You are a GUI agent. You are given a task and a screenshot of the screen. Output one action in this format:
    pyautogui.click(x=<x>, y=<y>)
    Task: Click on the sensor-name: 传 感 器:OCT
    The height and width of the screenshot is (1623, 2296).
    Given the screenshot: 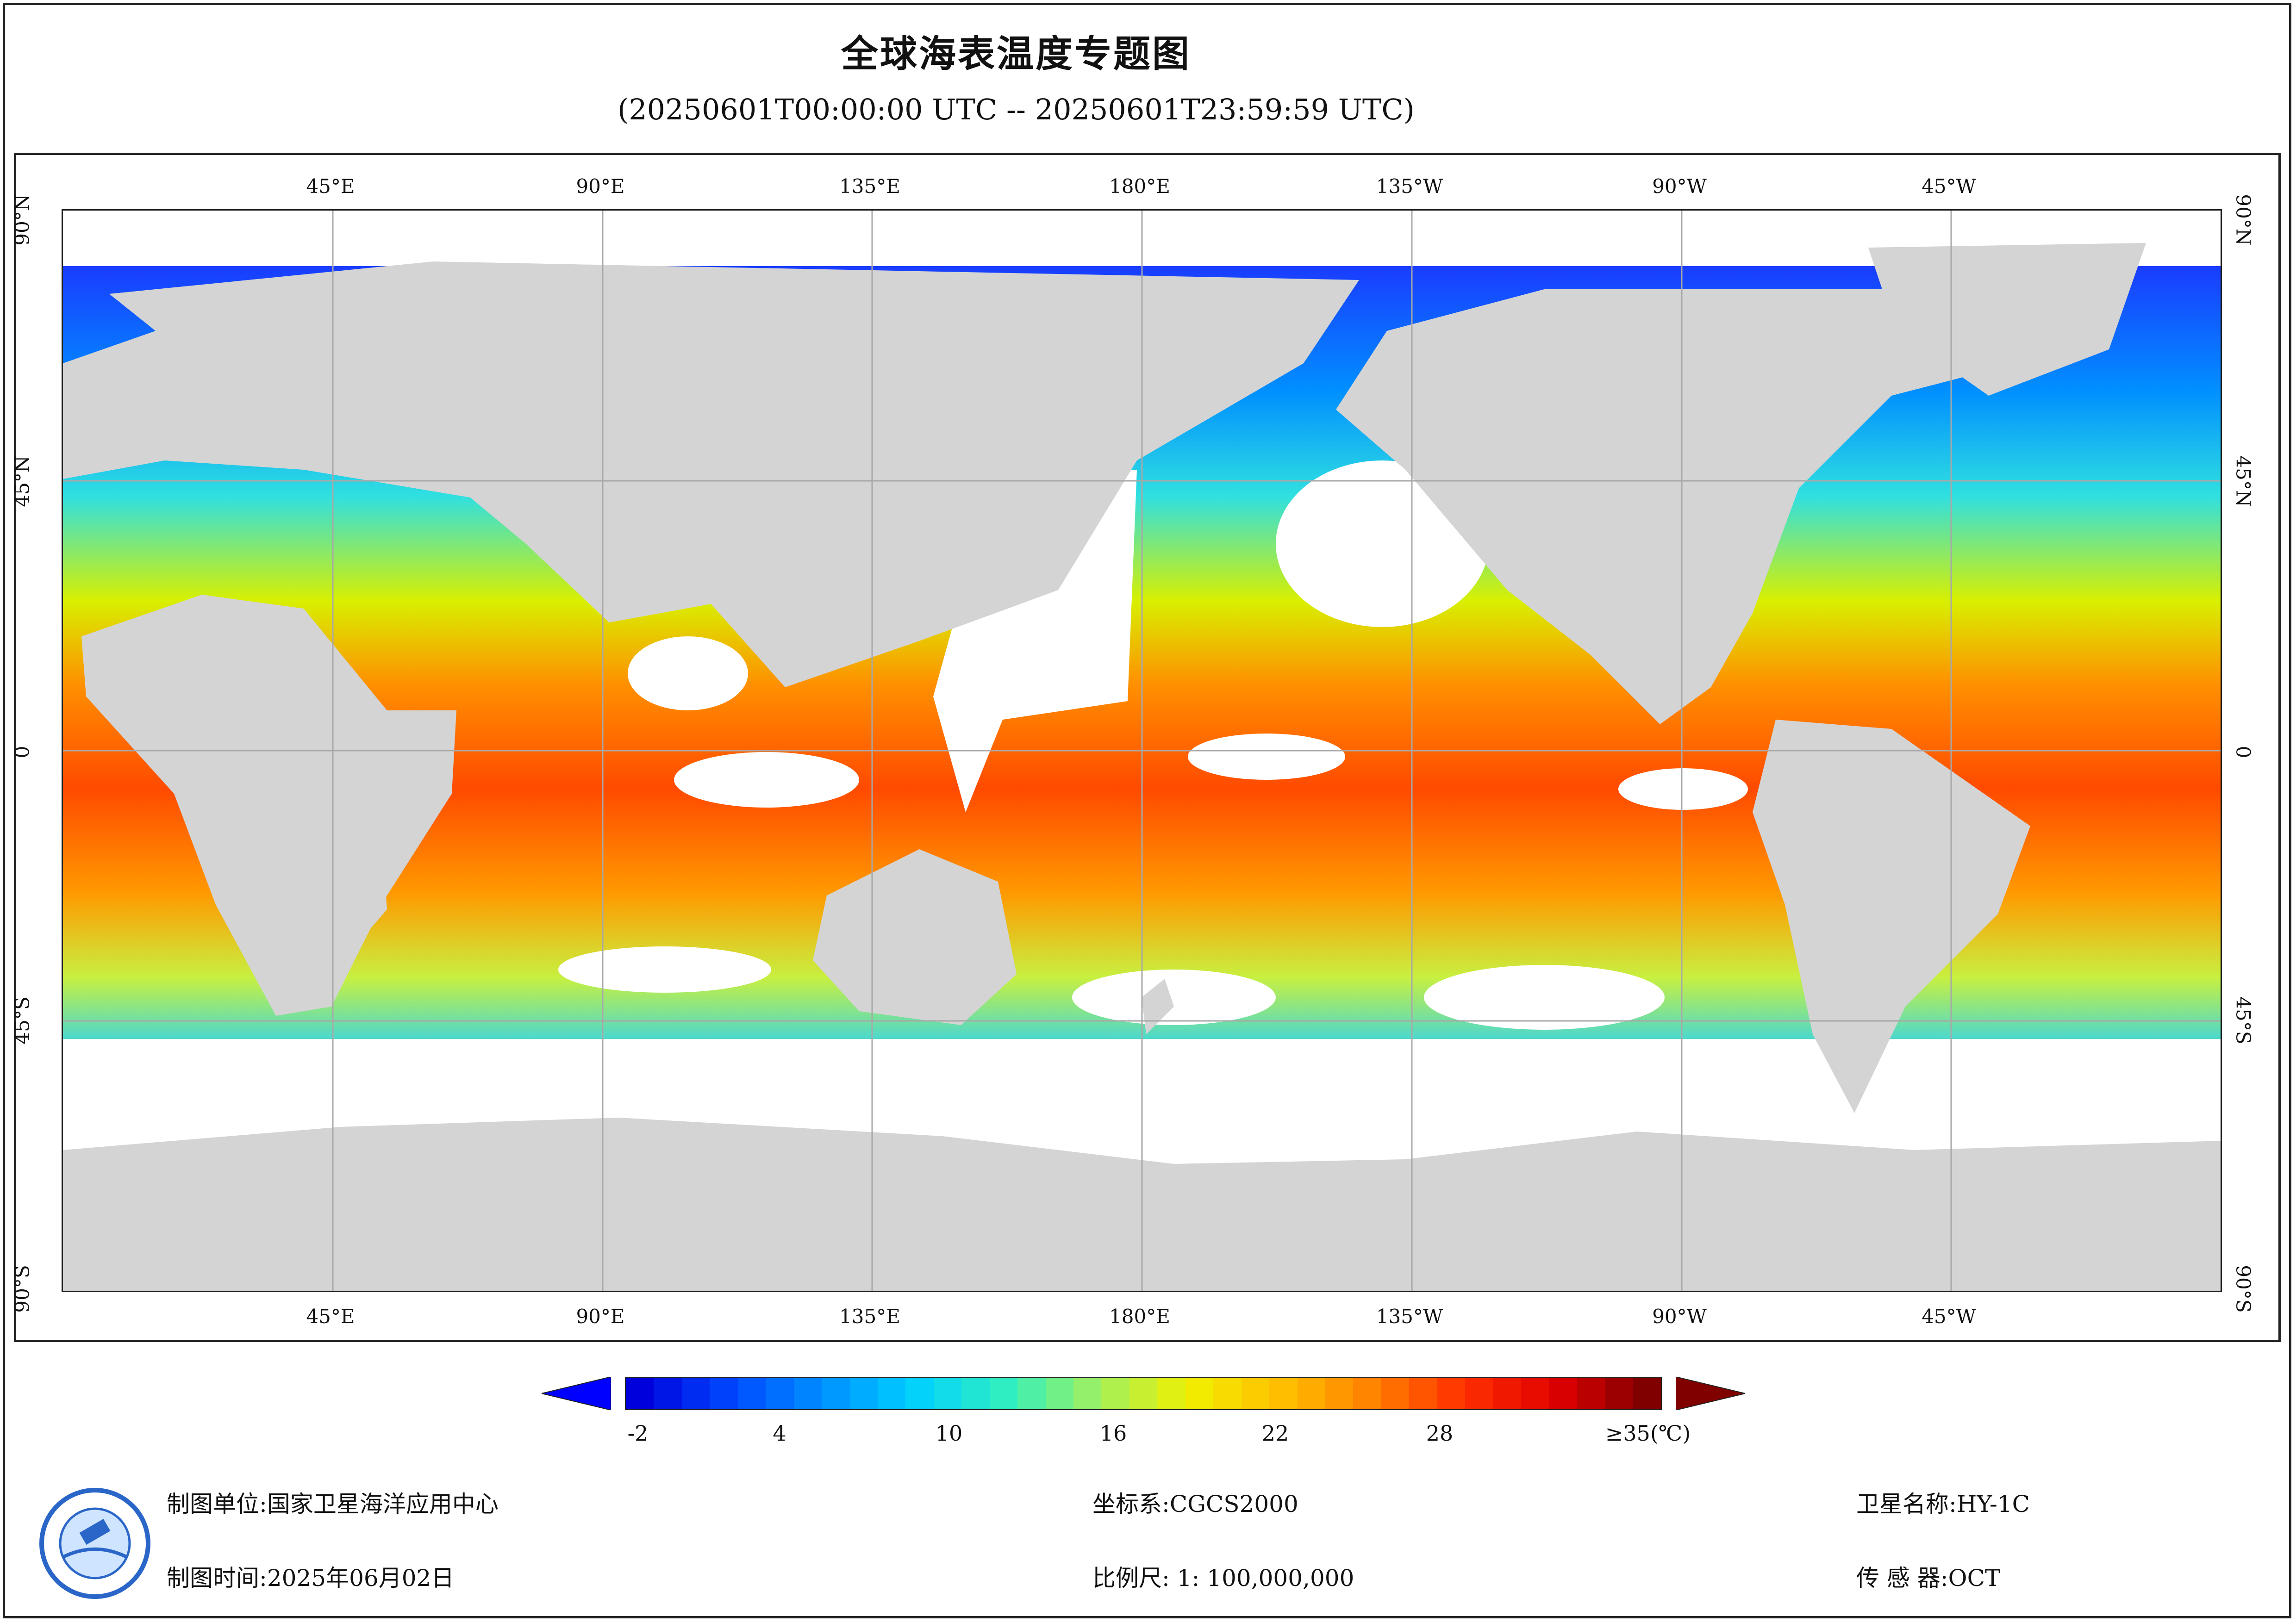 What is the action you would take?
    pyautogui.click(x=1928, y=1578)
    